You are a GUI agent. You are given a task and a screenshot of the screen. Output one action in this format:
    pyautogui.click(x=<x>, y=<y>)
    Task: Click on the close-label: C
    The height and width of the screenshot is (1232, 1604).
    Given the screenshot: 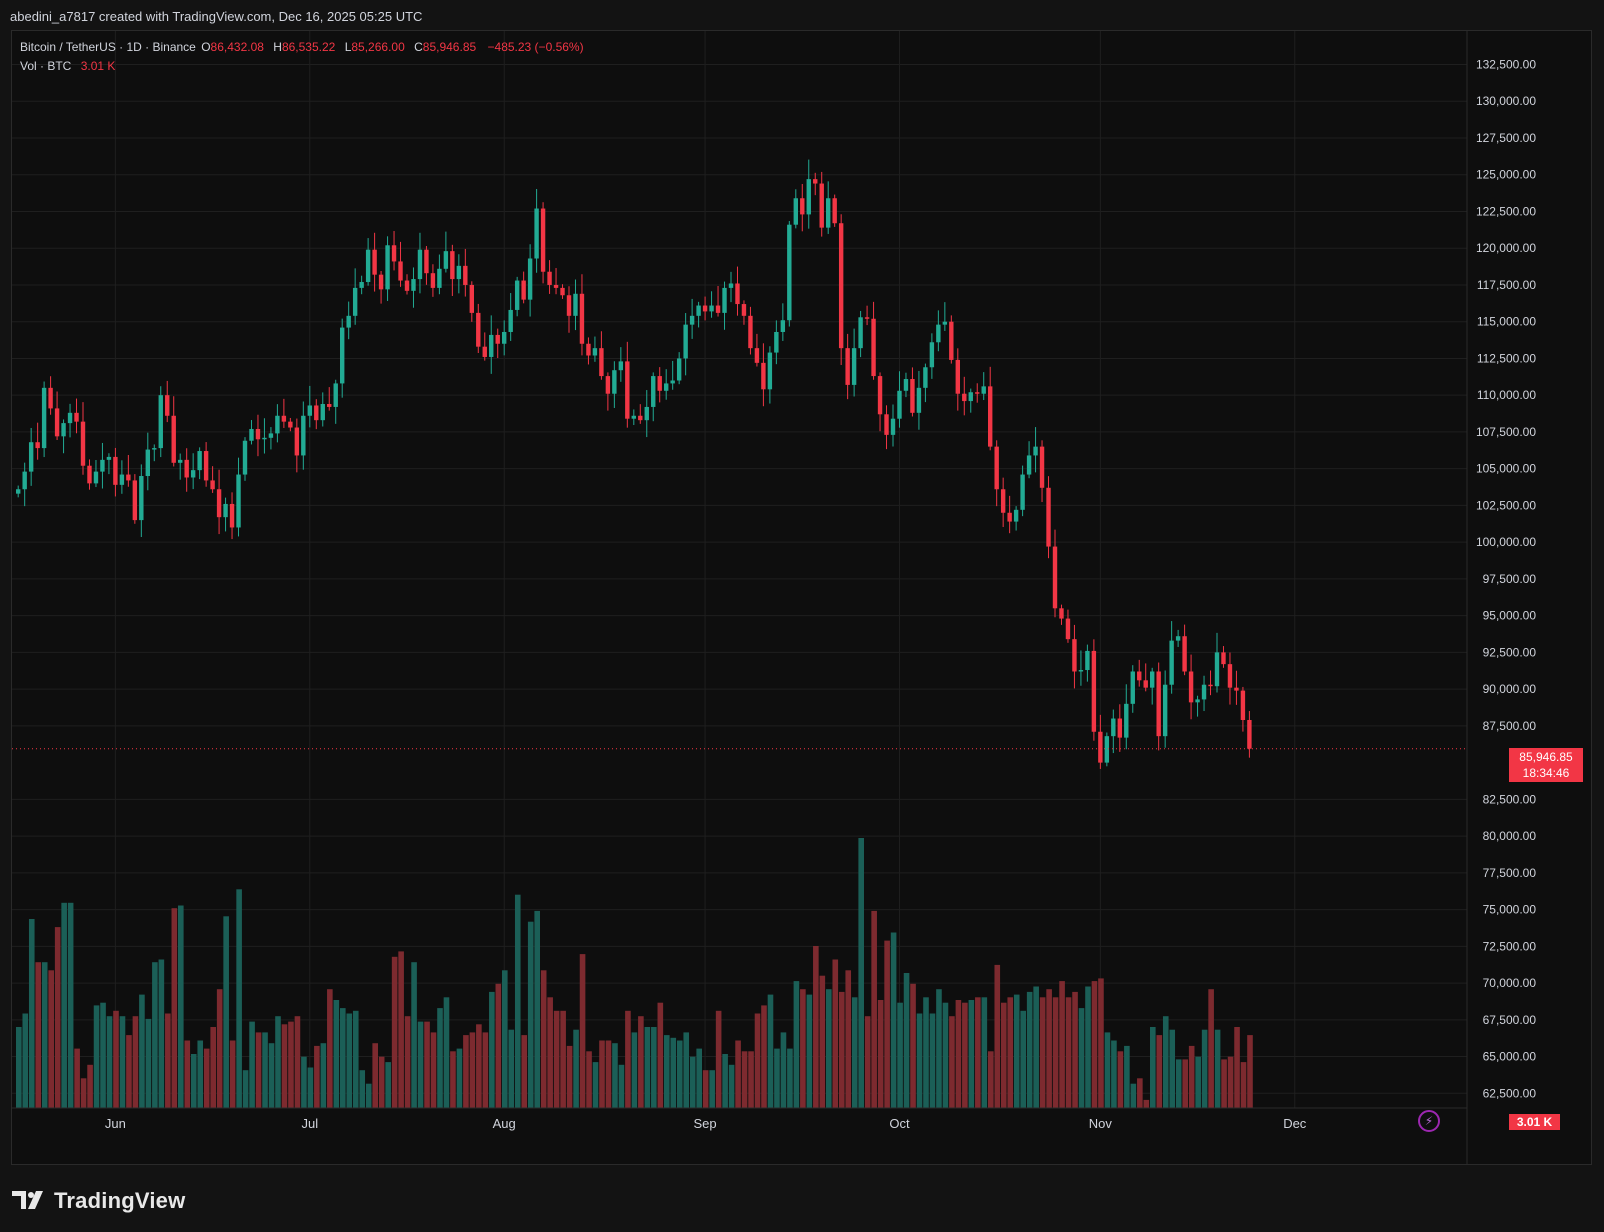 What is the action you would take?
    pyautogui.click(x=418, y=47)
    